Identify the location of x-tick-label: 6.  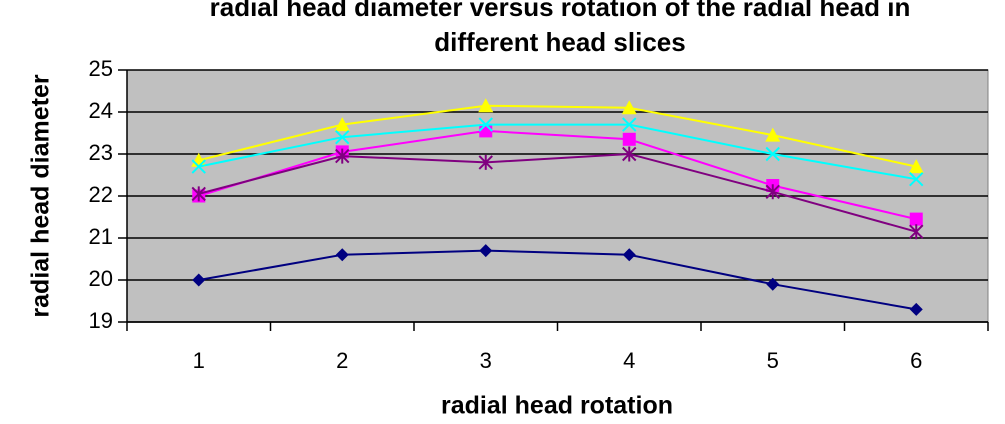
(916, 360).